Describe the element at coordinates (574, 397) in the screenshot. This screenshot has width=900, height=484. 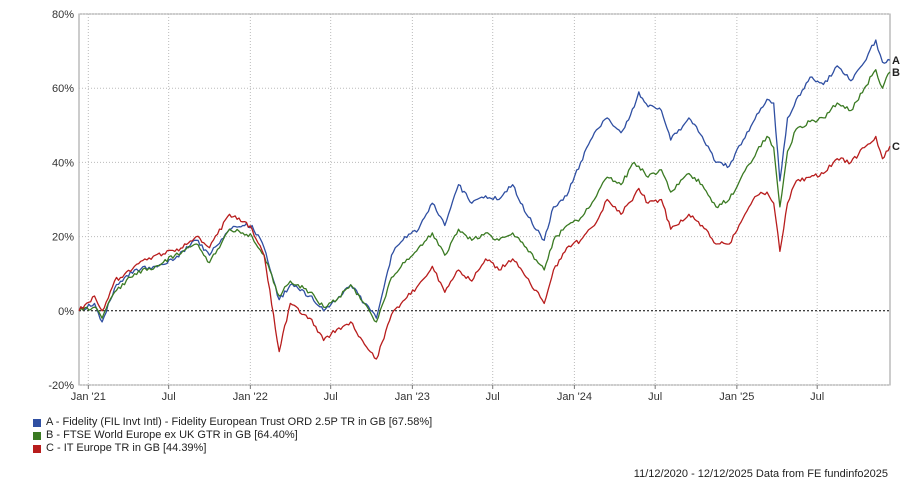
I see `x-tick-label: Jan '24` at that location.